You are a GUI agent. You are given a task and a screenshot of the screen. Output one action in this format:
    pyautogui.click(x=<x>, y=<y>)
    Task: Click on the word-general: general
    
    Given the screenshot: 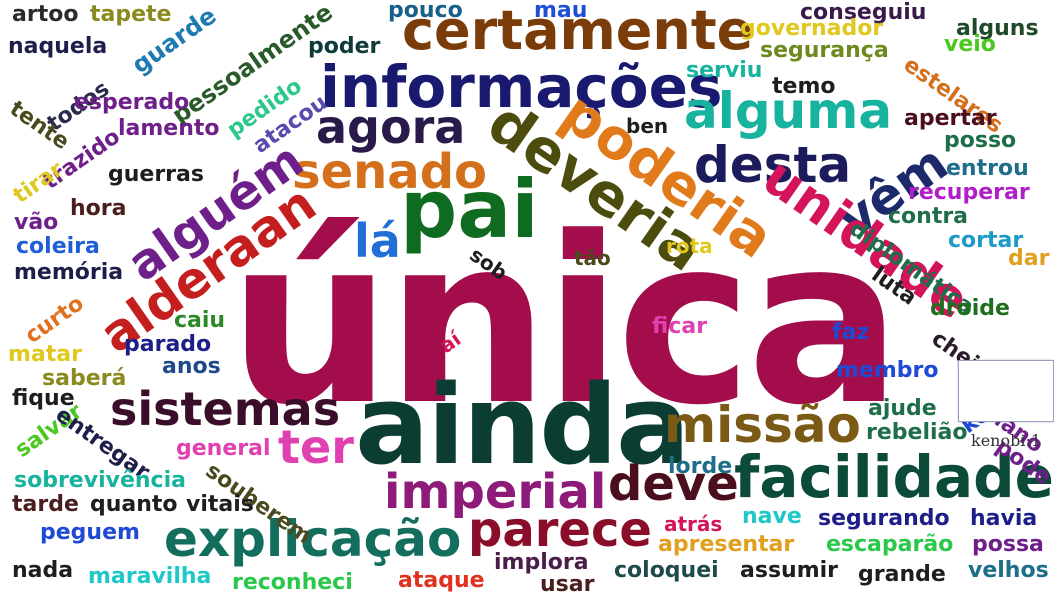 What is the action you would take?
    pyautogui.click(x=223, y=448)
    